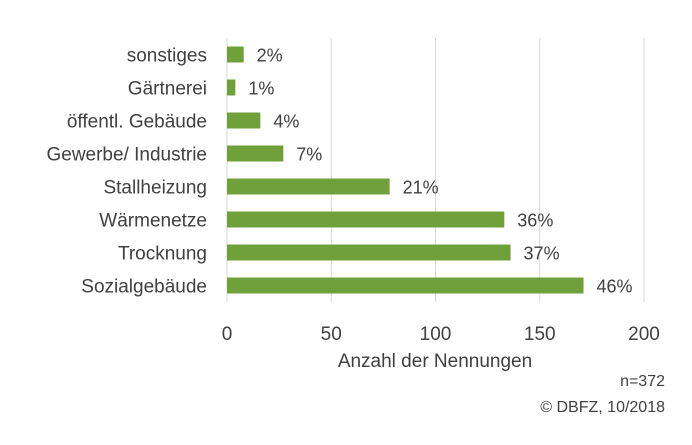 The image size is (692, 445). I want to click on category-label: Stallheizung, so click(155, 188).